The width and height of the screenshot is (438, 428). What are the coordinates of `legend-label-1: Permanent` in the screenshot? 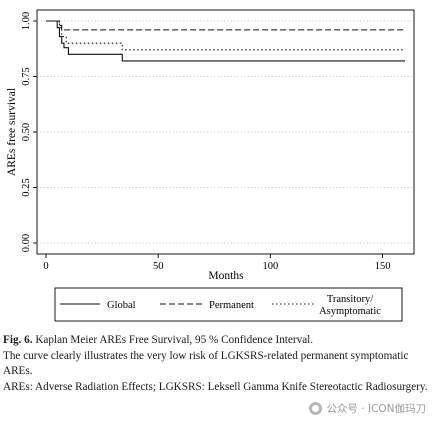 It's located at (231, 305).